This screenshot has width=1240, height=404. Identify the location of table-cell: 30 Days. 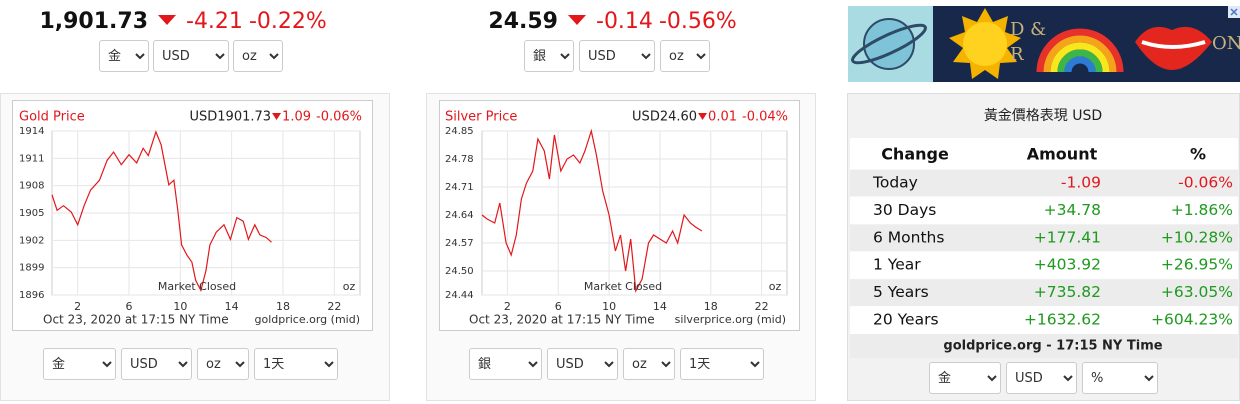
(904, 210).